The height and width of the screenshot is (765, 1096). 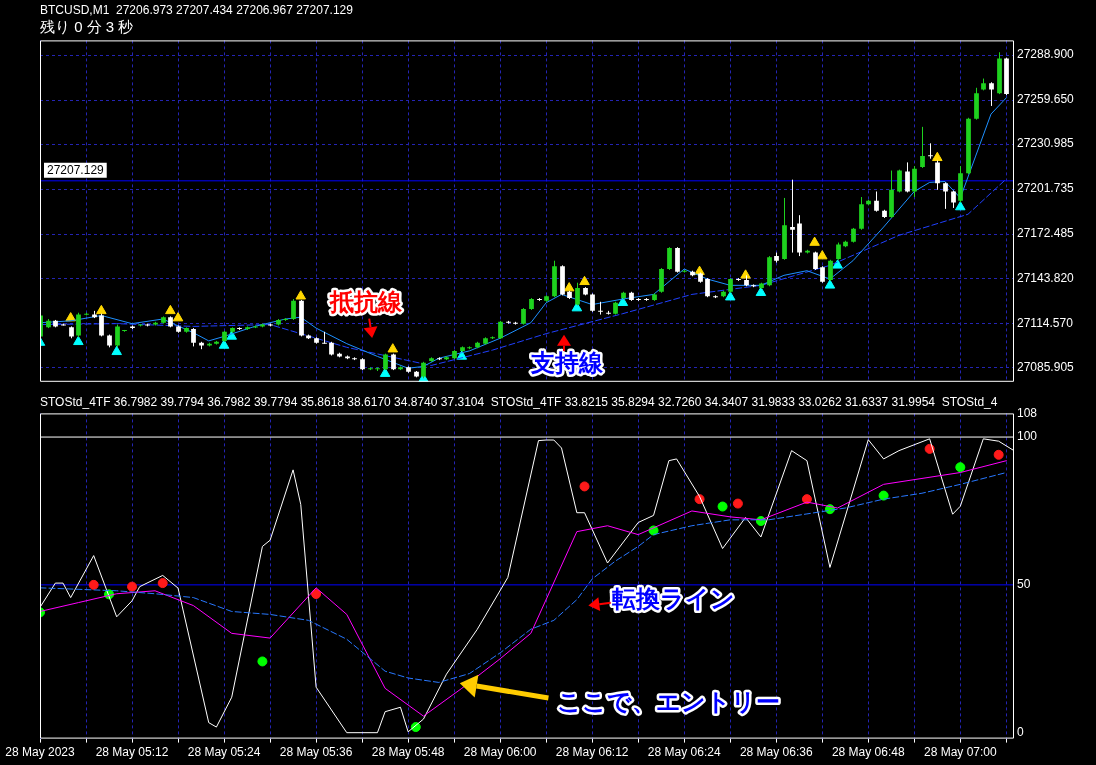 What do you see at coordinates (1024, 584) in the screenshot?
I see `y-tick-label: 50` at bounding box center [1024, 584].